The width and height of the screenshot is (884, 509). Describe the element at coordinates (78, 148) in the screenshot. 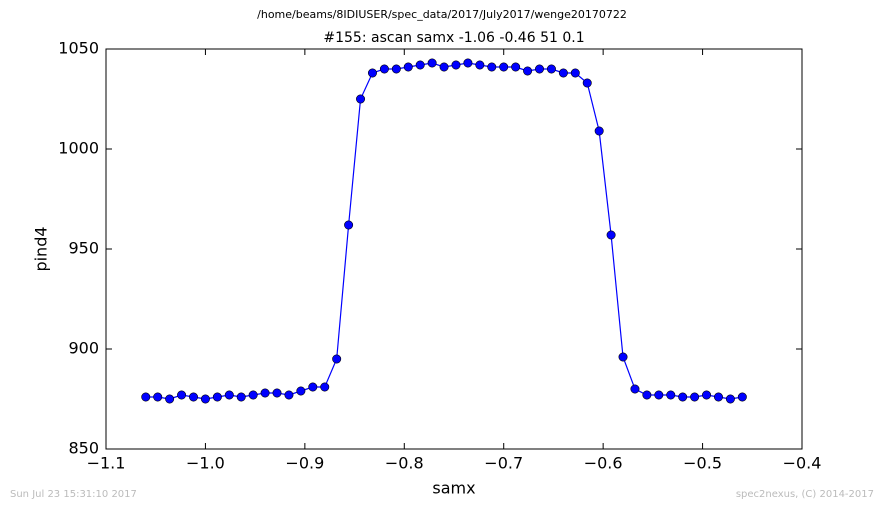

I see `y-tick-label: 1000` at that location.